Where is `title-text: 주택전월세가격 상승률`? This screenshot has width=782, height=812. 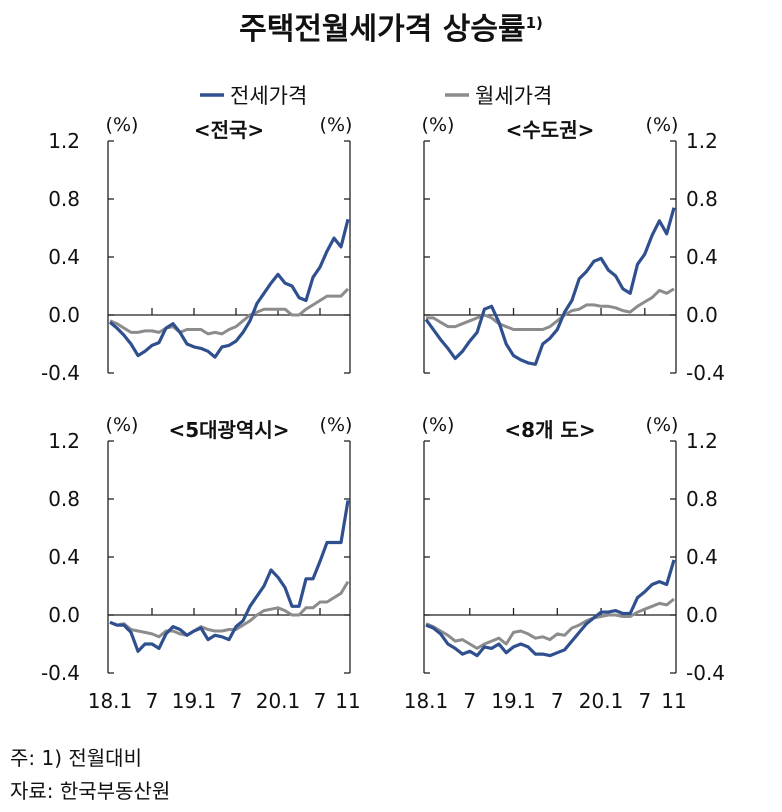
title-text: 주택전월세가격 상승률 is located at coordinates (382, 29).